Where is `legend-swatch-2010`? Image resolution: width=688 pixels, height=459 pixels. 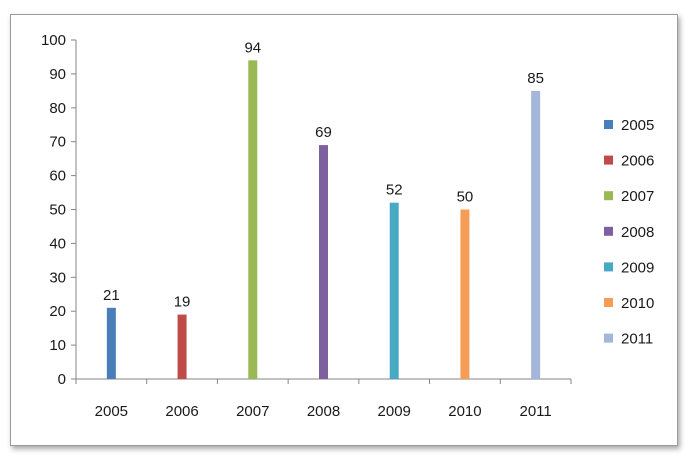 legend-swatch-2010 is located at coordinates (608, 302).